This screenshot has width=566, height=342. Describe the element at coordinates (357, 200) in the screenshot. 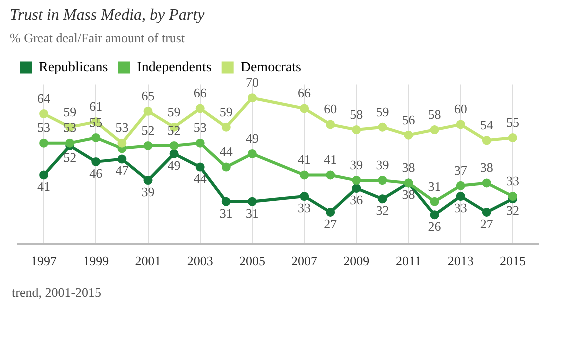

I see `data-label: 36` at that location.